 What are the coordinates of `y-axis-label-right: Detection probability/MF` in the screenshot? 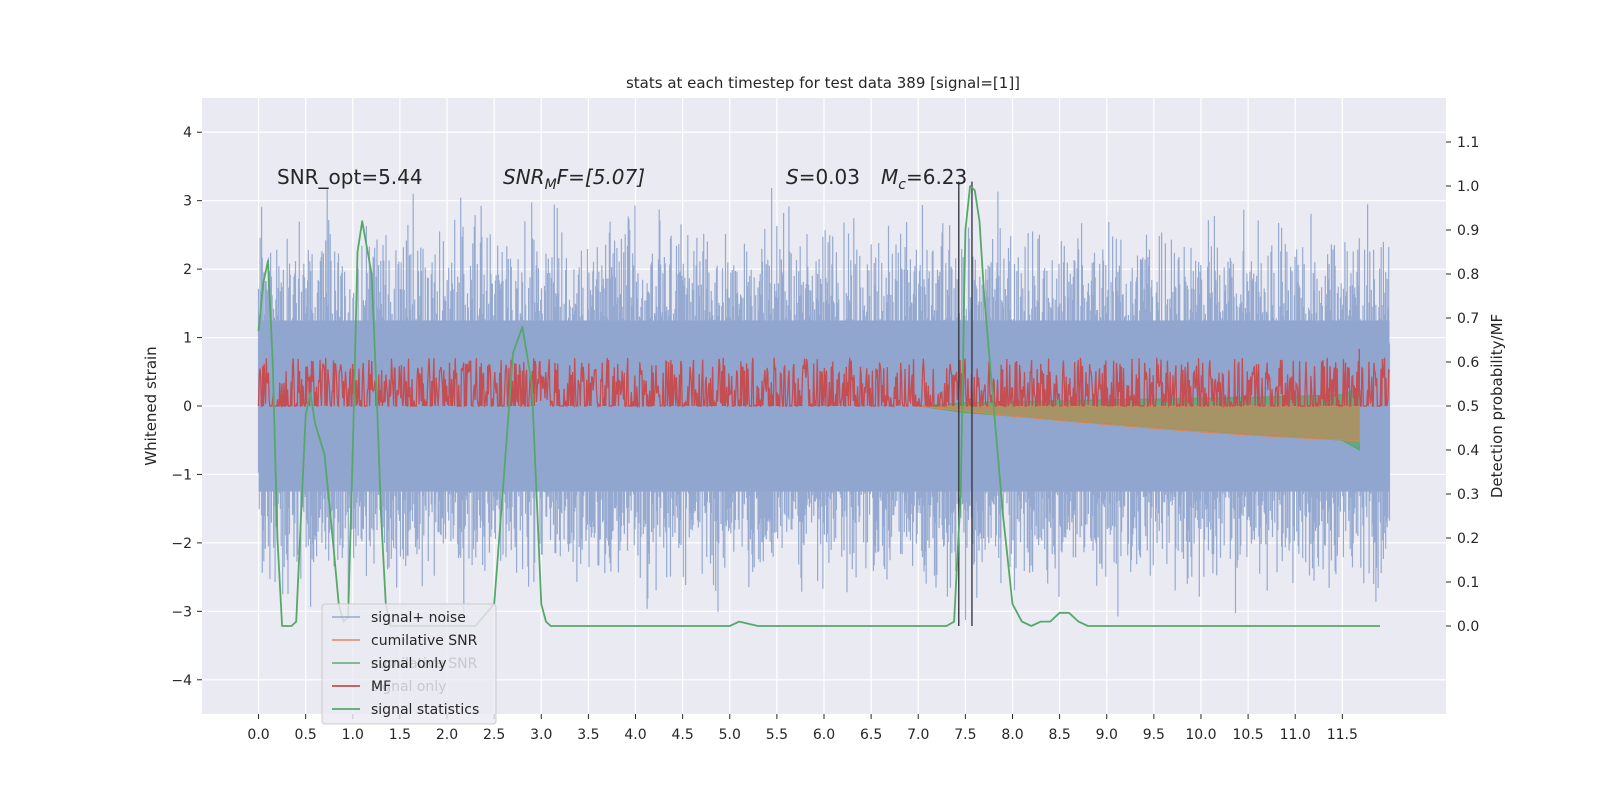 It's located at (1497, 406).